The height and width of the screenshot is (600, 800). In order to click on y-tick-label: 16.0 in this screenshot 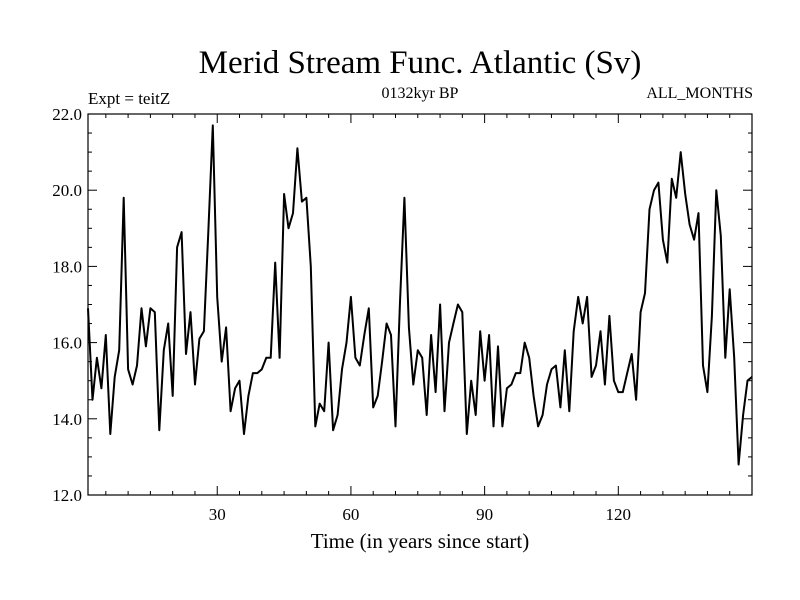, I will do `click(67, 343)`.